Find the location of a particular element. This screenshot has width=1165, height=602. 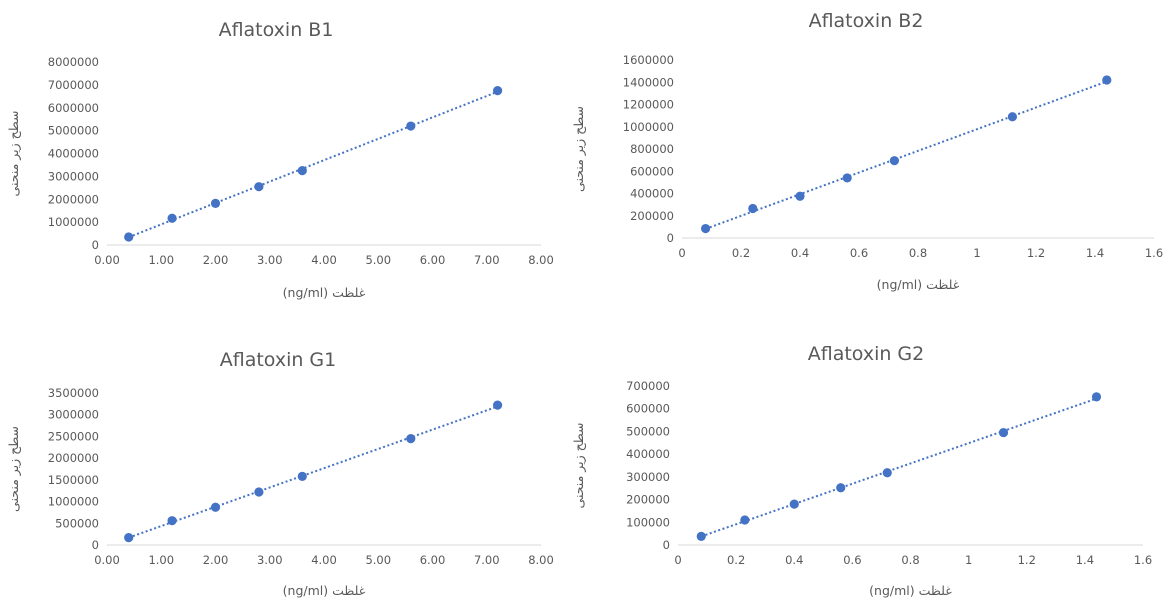

y-tick-label: 300000 is located at coordinates (648, 477).